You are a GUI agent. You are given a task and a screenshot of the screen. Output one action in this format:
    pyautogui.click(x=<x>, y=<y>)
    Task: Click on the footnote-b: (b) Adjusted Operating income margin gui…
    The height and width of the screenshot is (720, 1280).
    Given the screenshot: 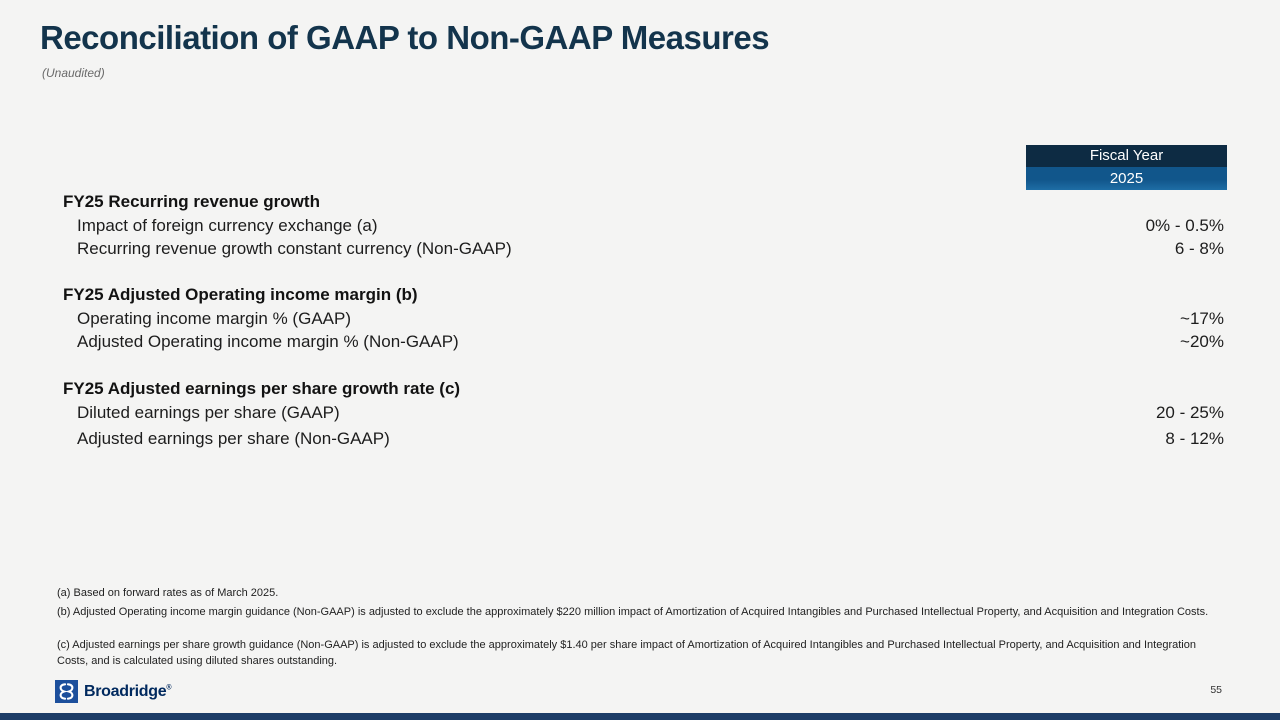 What is the action you would take?
    pyautogui.click(x=633, y=612)
    